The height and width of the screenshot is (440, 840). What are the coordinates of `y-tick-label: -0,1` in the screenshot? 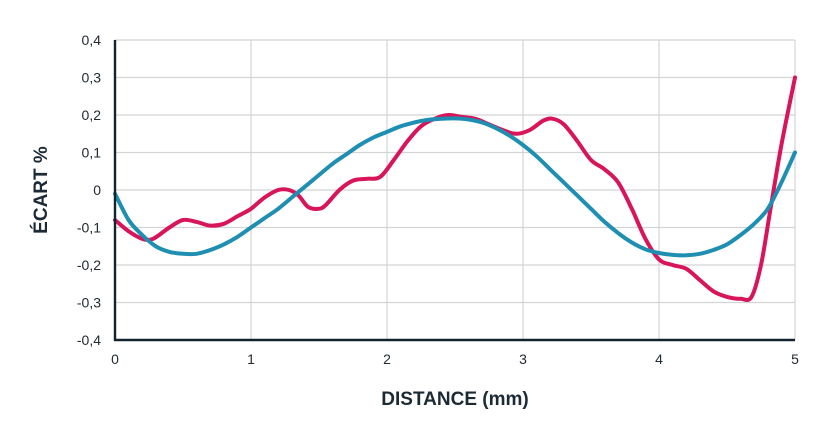 It's located at (89, 228).